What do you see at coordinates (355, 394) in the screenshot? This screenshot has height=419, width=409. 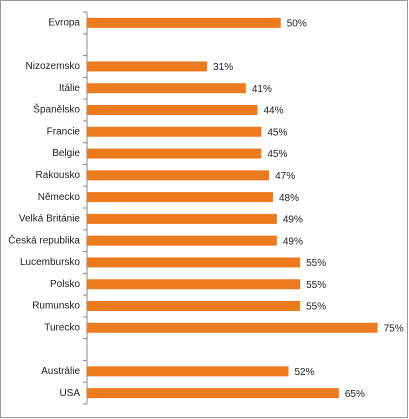 I see `value-label: 65%` at bounding box center [355, 394].